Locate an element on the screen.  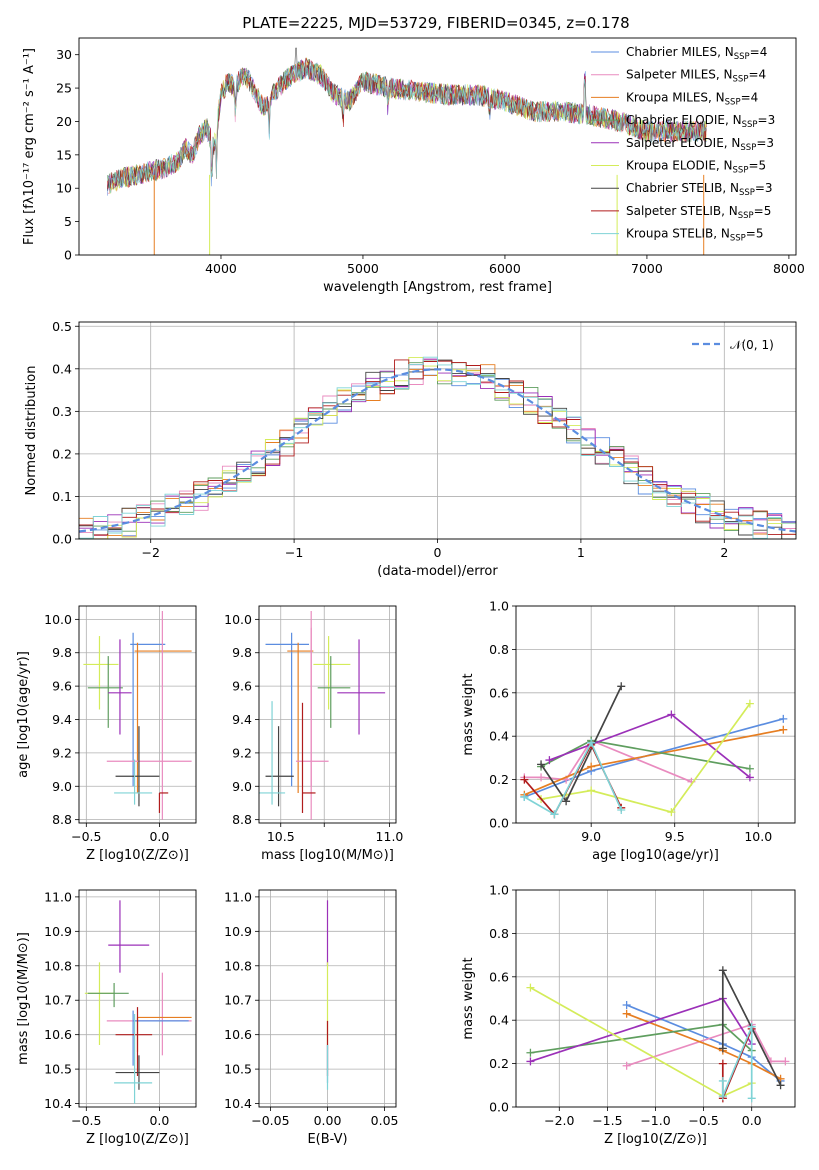
errorbar-point-kroupa-stelib is located at coordinates (272, 753).